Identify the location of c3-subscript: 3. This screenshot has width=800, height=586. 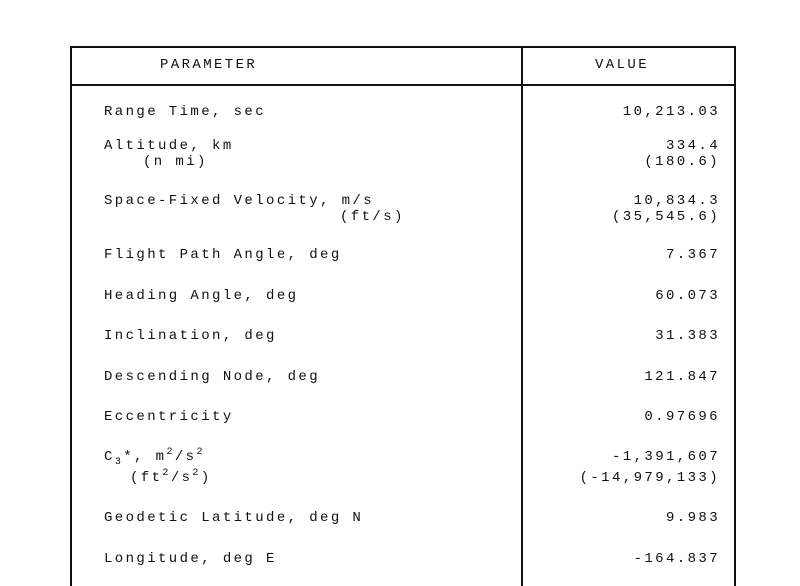
(119, 462).